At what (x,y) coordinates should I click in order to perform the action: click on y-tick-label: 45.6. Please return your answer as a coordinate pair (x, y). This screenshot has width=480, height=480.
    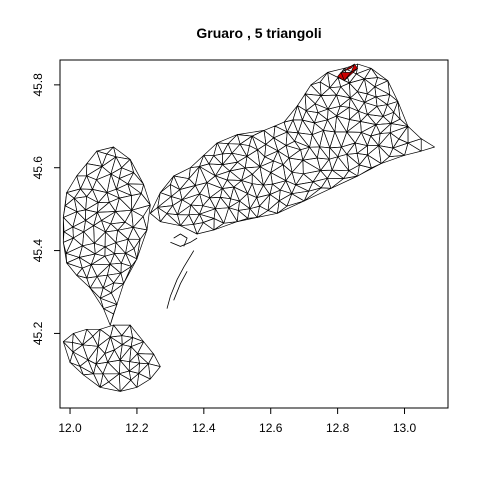
    Looking at the image, I should click on (38, 168).